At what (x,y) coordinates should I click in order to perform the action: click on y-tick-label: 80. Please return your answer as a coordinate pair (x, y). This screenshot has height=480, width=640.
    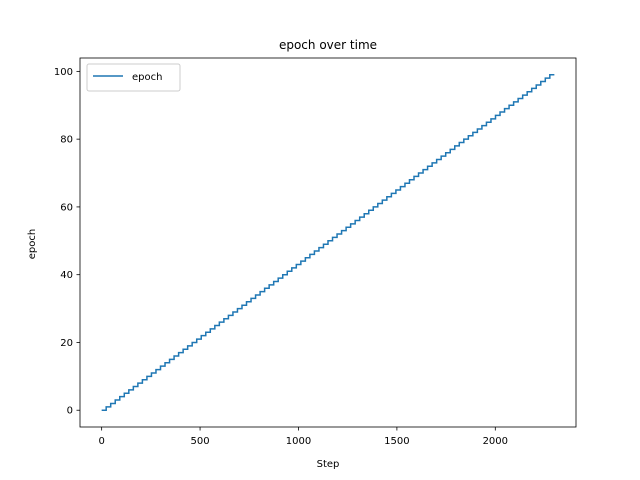
    Looking at the image, I should click on (66, 140).